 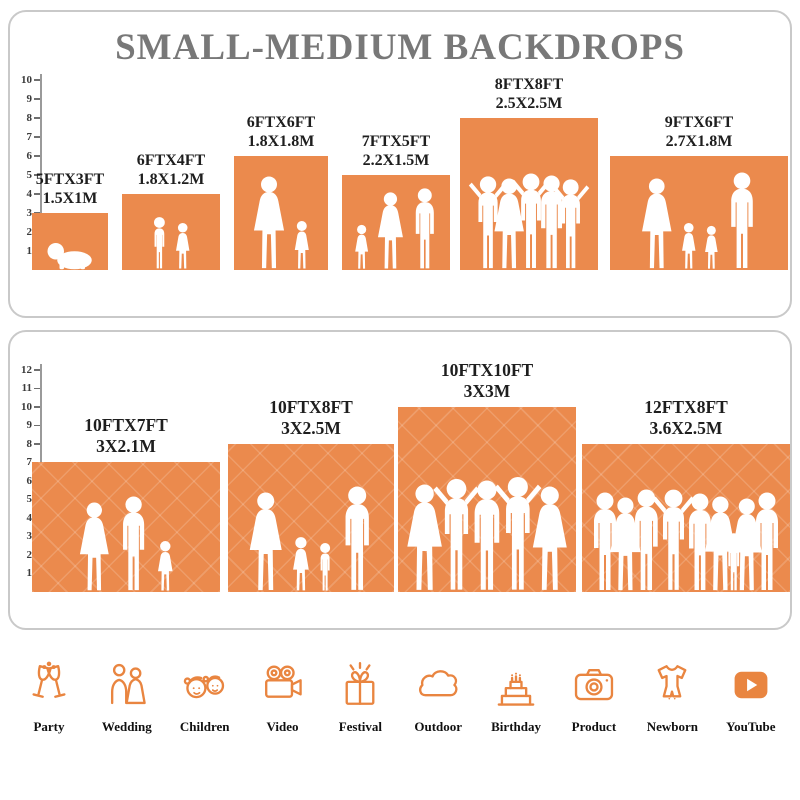 I want to click on backdrop-10ftx10ft: 10FTX10FT 3X3M, so click(x=487, y=476).